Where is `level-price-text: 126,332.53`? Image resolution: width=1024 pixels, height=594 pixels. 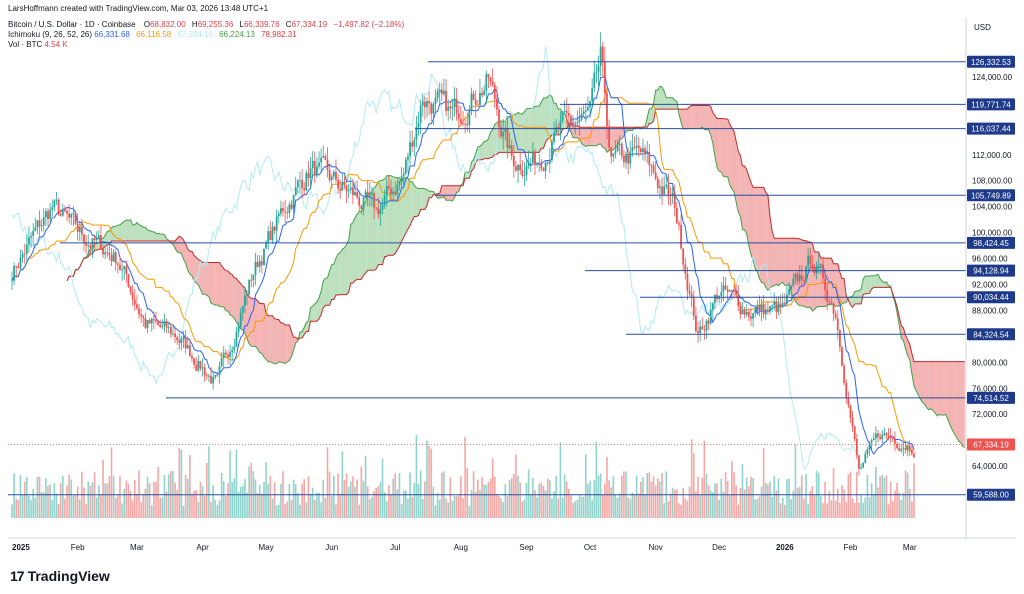 level-price-text: 126,332.53 is located at coordinates (991, 62).